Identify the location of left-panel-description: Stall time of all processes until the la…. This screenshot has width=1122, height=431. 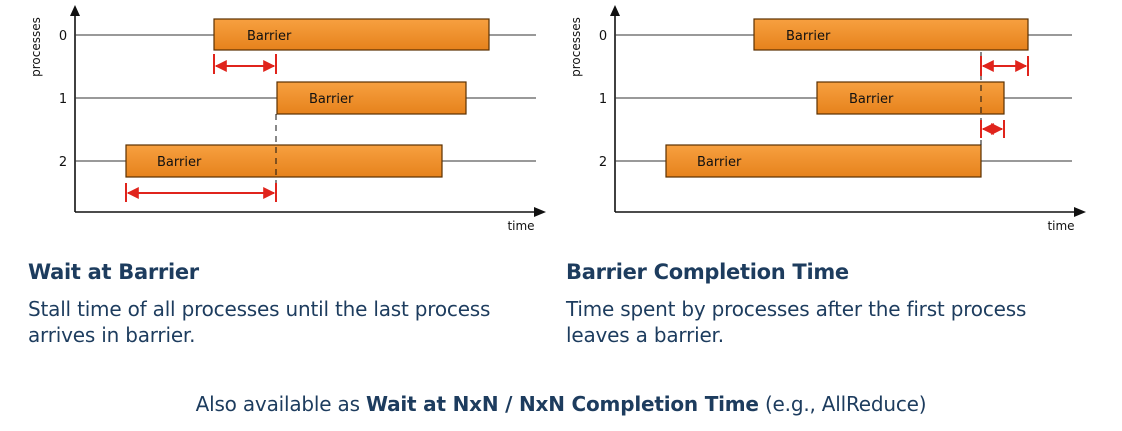
(288, 322).